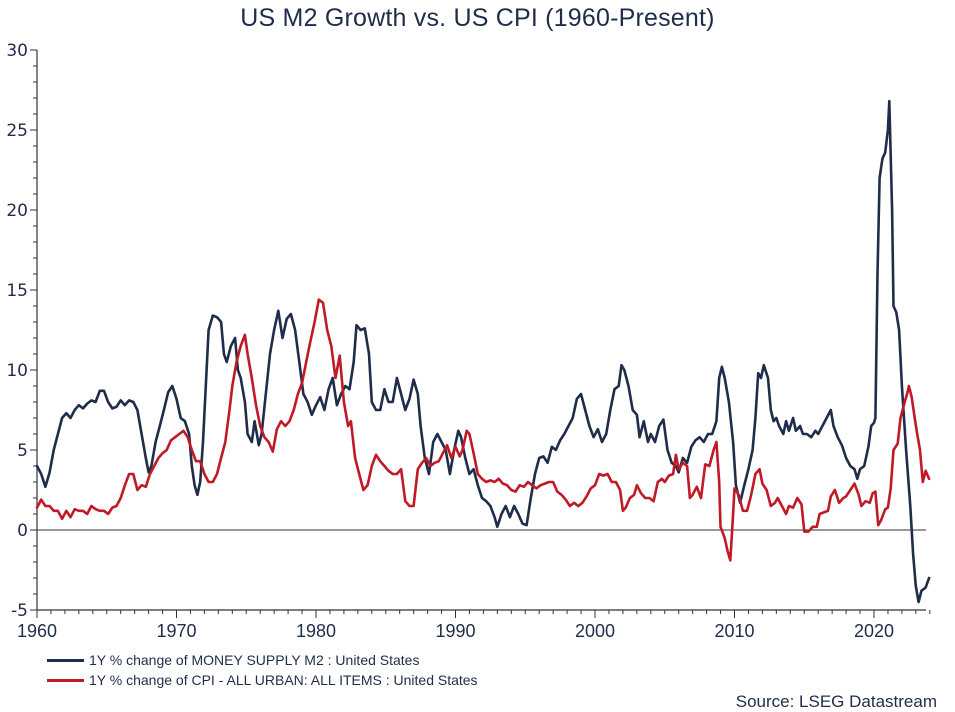 Image resolution: width=955 pixels, height=712 pixels. Describe the element at coordinates (874, 631) in the screenshot. I see `x-tick-label: 2020` at that location.